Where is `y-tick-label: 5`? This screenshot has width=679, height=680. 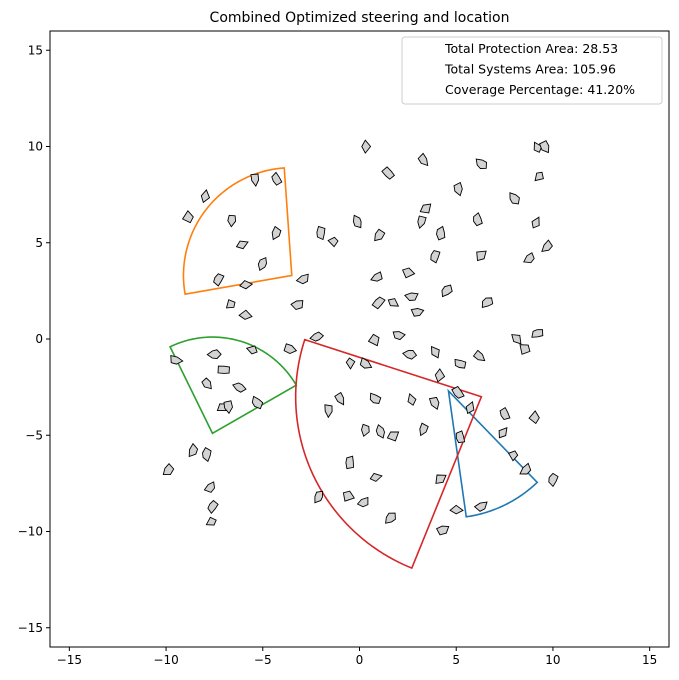
y-tick-label: 5 is located at coordinates (39, 243).